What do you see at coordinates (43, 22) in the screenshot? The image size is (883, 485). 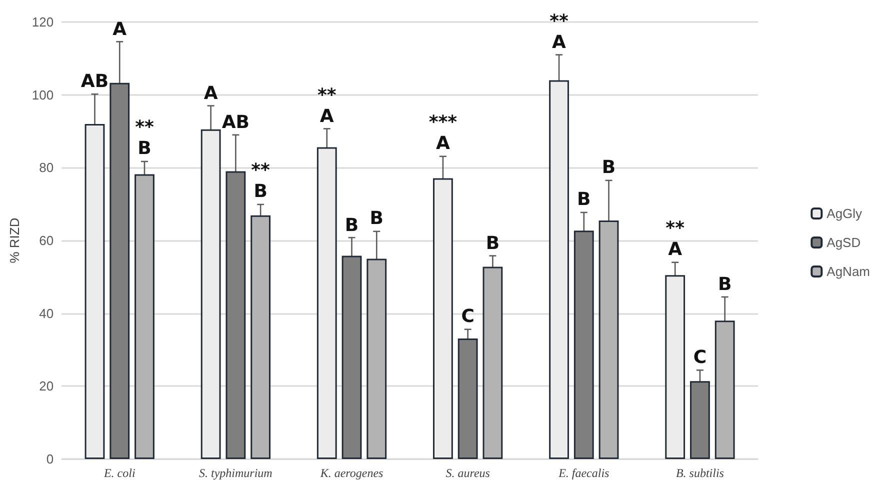 I see `y-tick-label: 120` at bounding box center [43, 22].